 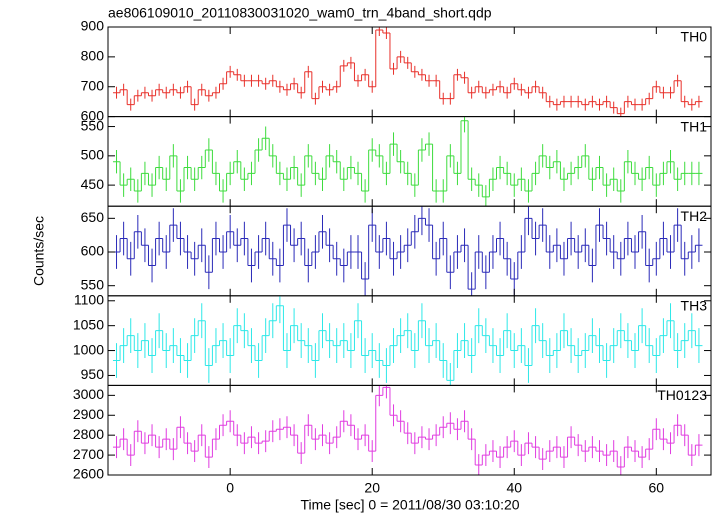 What do you see at coordinates (93, 217) in the screenshot?
I see `y-tick-label: 650` at bounding box center [93, 217].